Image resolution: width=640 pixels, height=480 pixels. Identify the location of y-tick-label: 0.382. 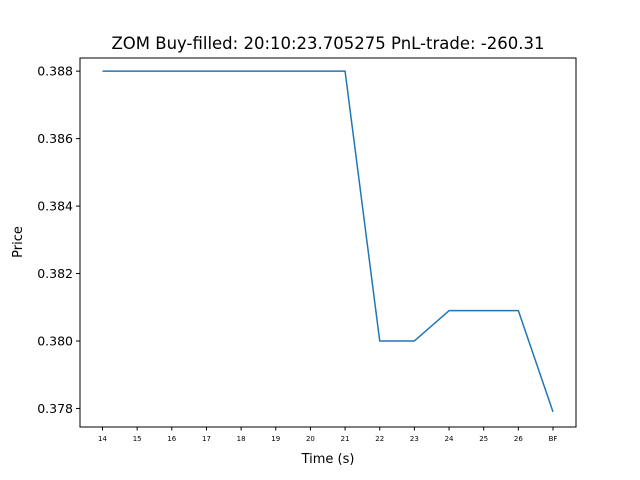
(55, 273).